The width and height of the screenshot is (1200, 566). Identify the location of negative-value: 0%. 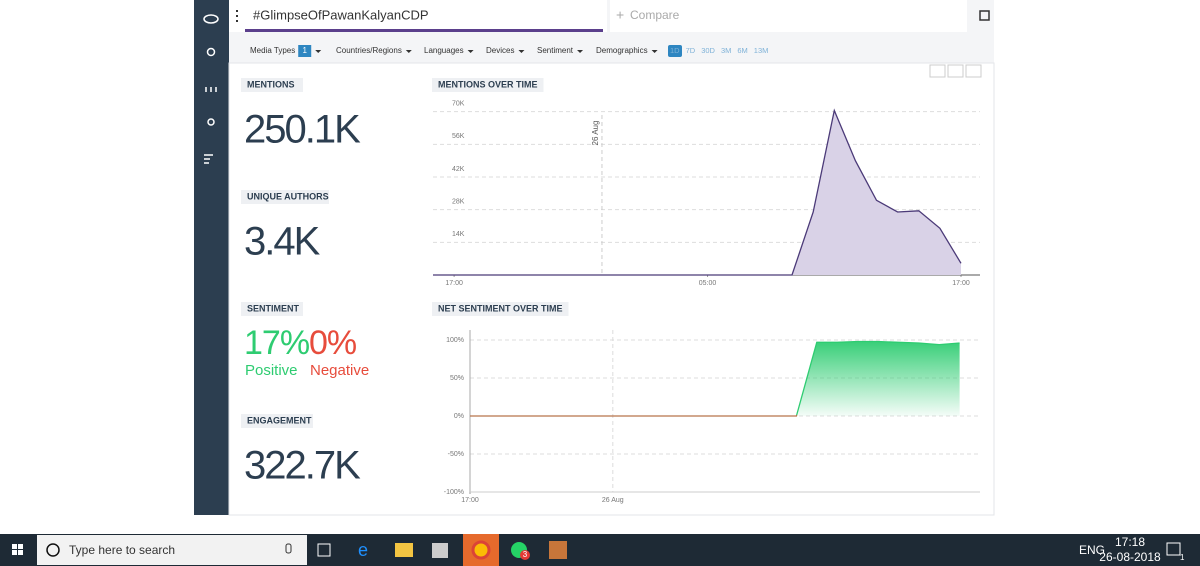
(333, 343).